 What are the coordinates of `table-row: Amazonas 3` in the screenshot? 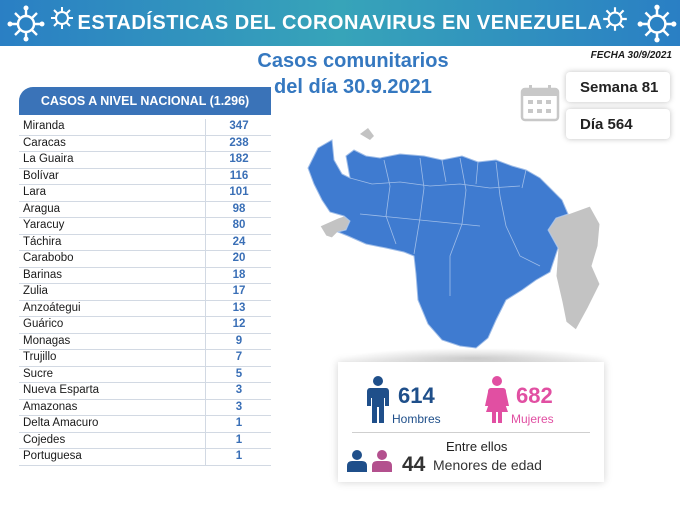 It's located at (145, 408).